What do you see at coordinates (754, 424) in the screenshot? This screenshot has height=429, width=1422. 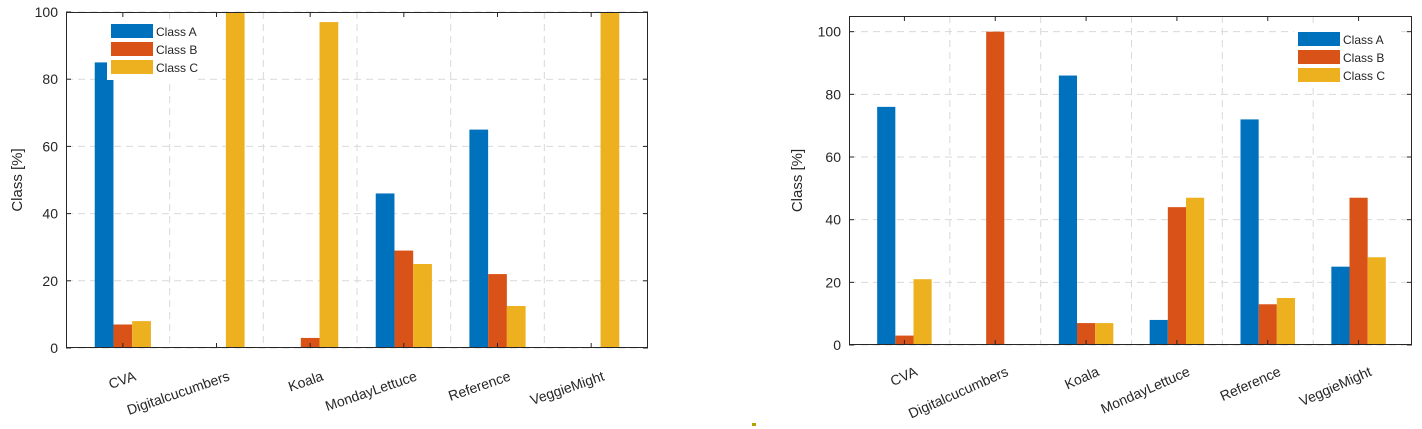 I see `stray-mark` at bounding box center [754, 424].